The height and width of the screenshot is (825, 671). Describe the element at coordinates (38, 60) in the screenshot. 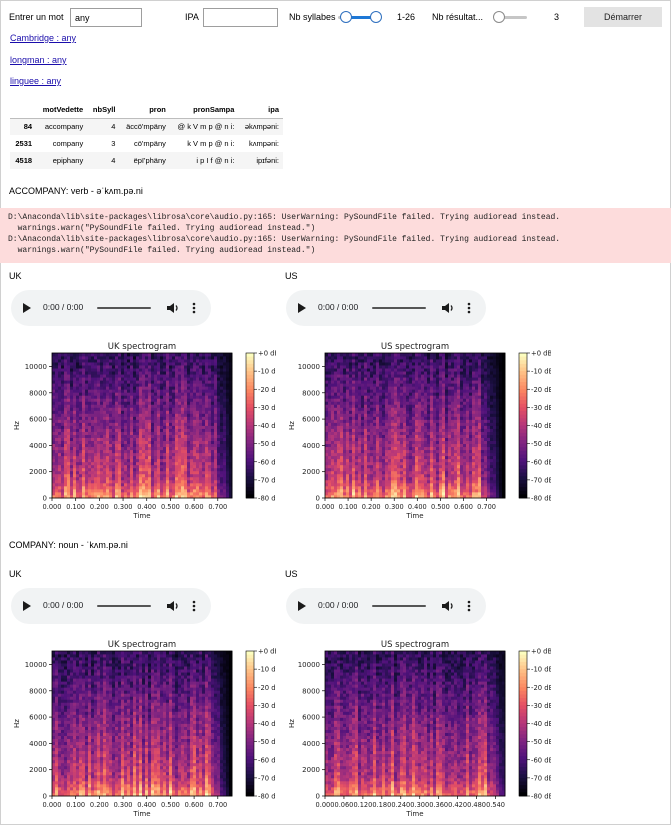

I see `longman-link: longman : any` at that location.